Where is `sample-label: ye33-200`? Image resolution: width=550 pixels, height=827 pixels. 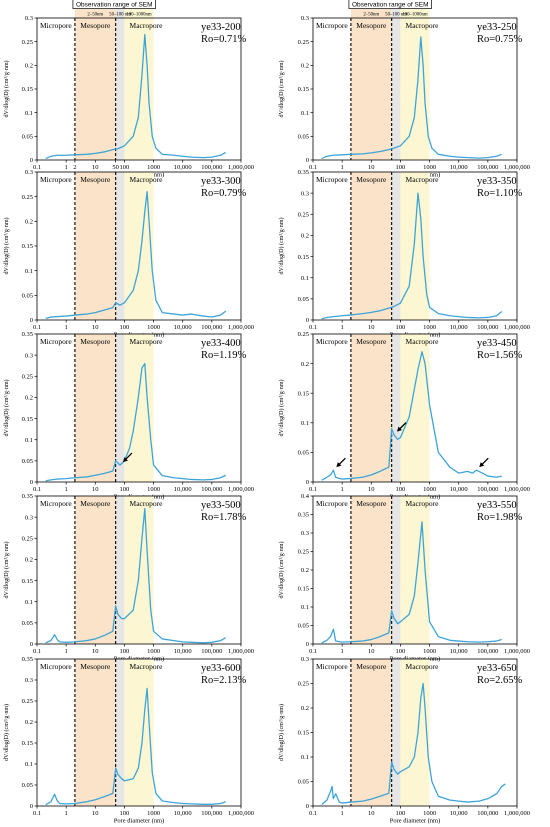
sample-label: ye33-200 is located at coordinates (221, 27).